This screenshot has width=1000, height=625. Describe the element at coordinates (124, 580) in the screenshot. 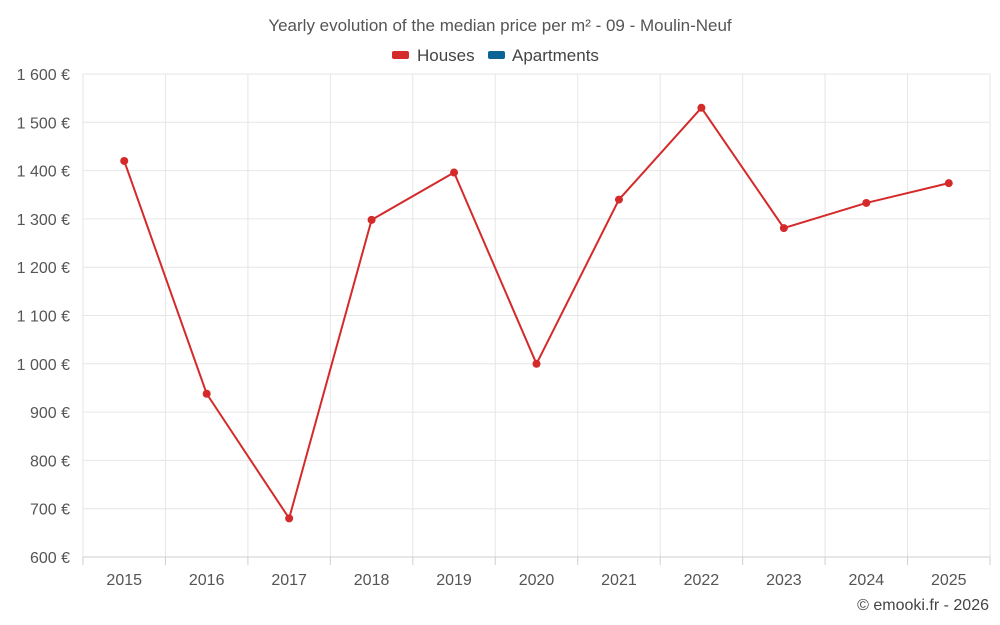

I see `x-tick-label: 2015` at that location.